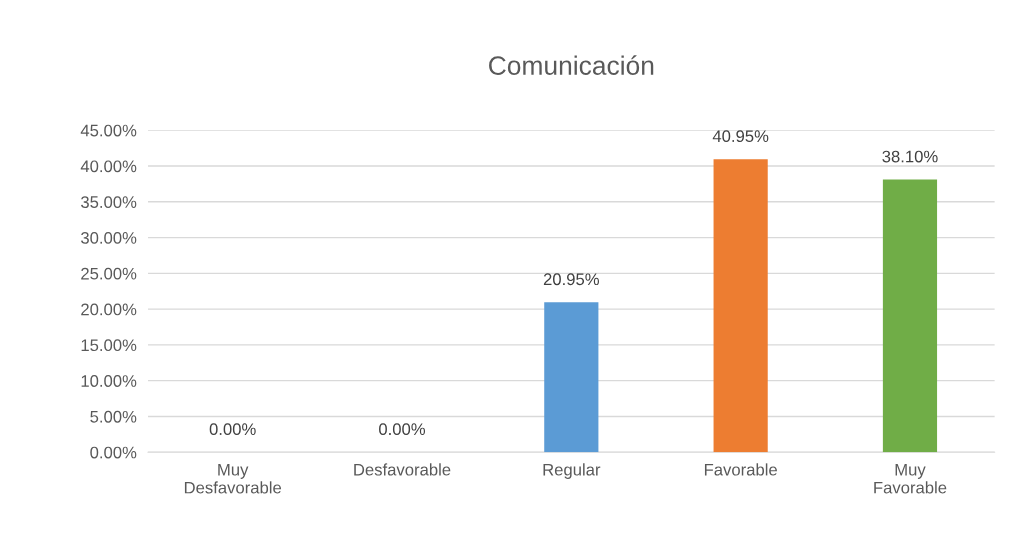 Image resolution: width=1035 pixels, height=559 pixels. Describe the element at coordinates (740, 136) in the screenshot. I see `data-label: 40.95%` at that location.